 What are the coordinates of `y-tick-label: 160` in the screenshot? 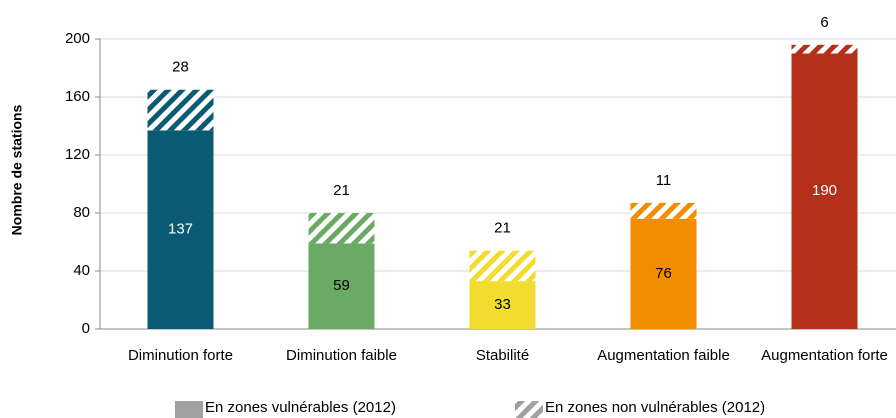 It's located at (77, 96).